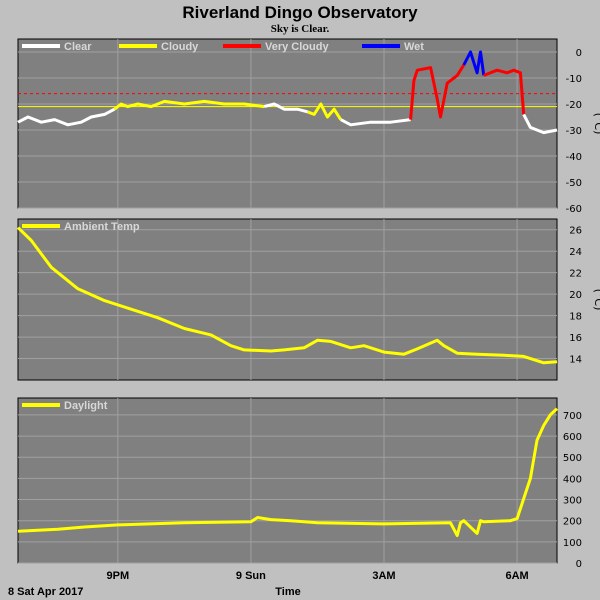 This screenshot has height=600, width=600. What do you see at coordinates (572, 479) in the screenshot?
I see `y-tick-label: 400` at bounding box center [572, 479].